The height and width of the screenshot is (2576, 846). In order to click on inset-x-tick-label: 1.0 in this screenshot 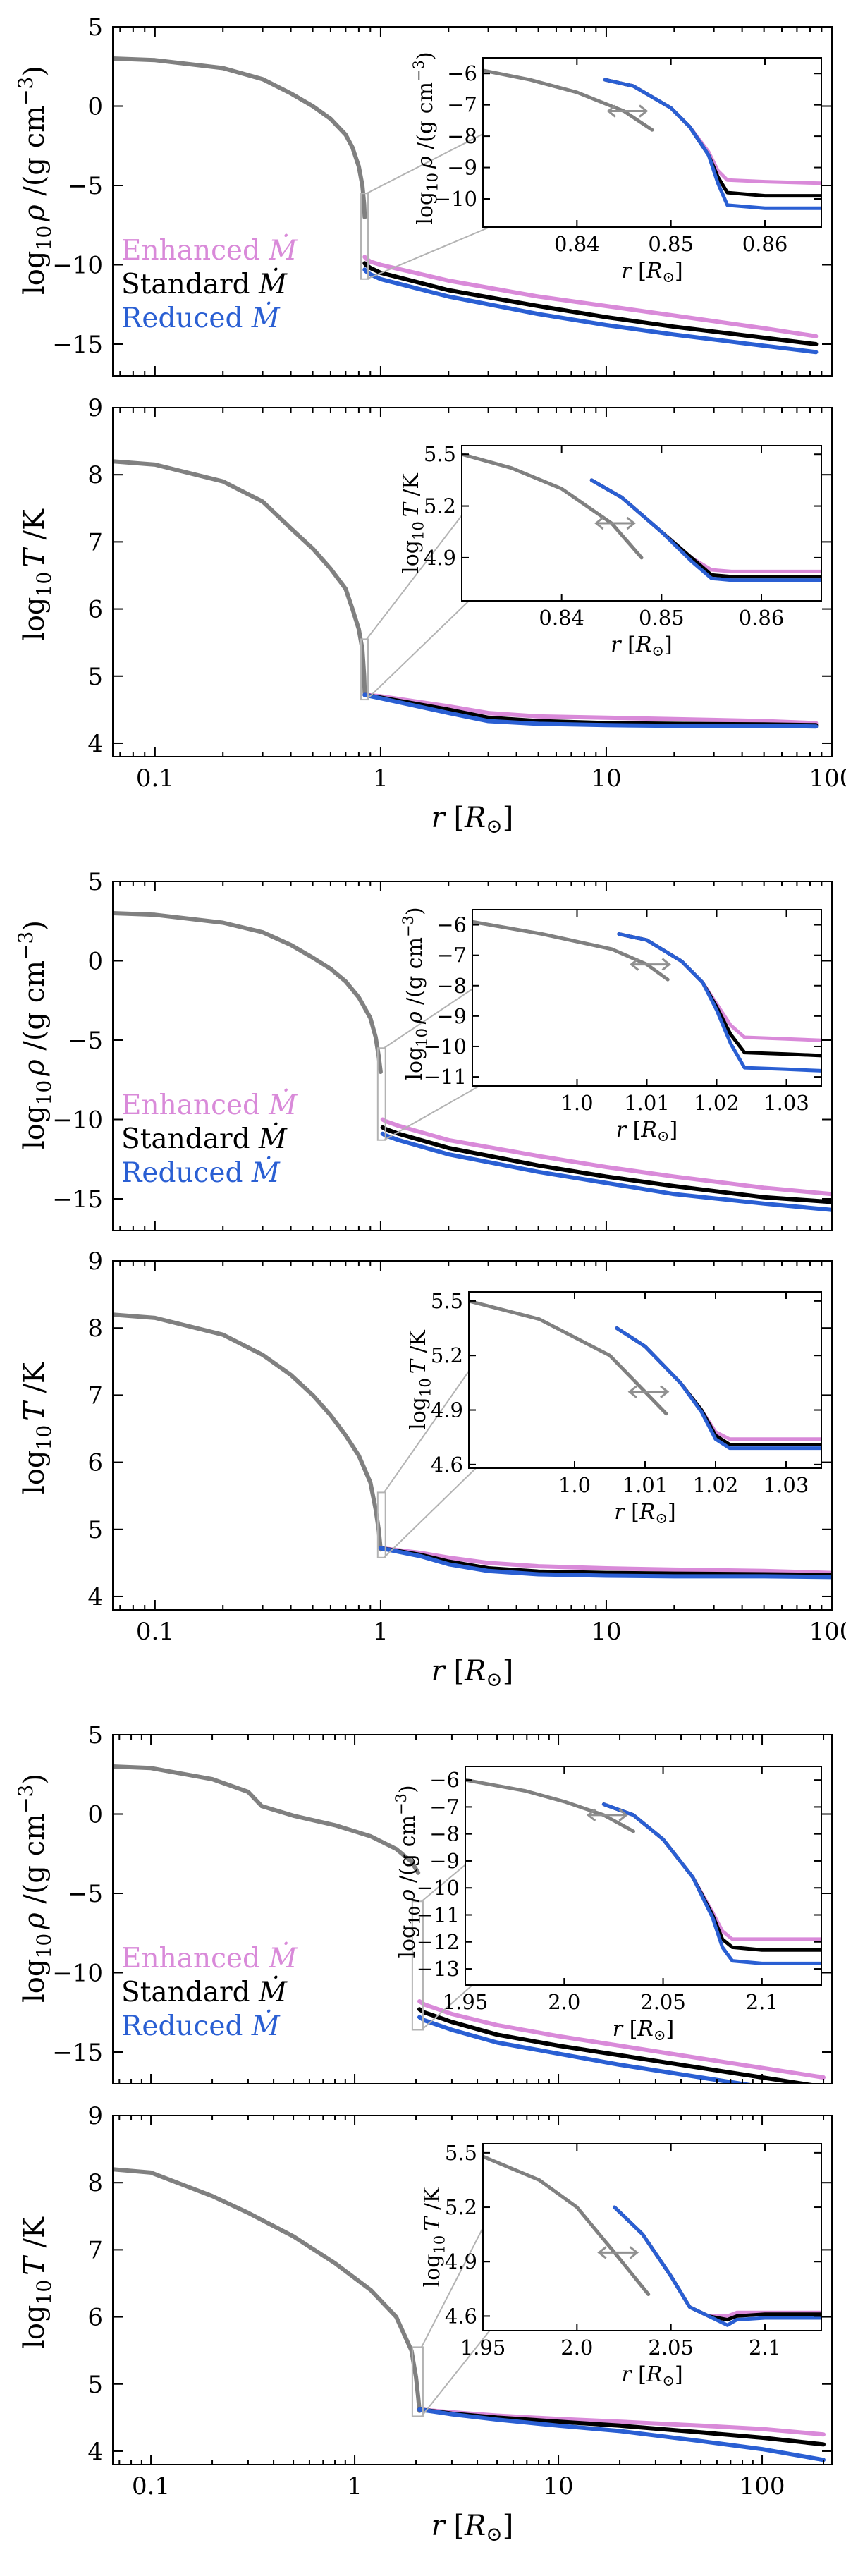, I will do `click(576, 1103)`.